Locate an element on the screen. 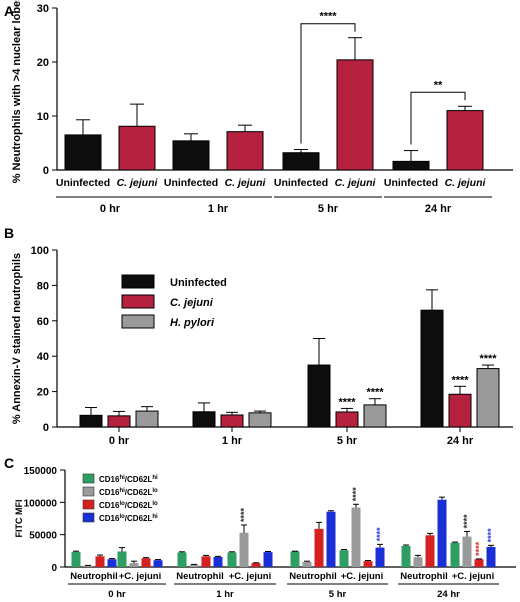  y-tick-label: 150000 is located at coordinates (41, 471).